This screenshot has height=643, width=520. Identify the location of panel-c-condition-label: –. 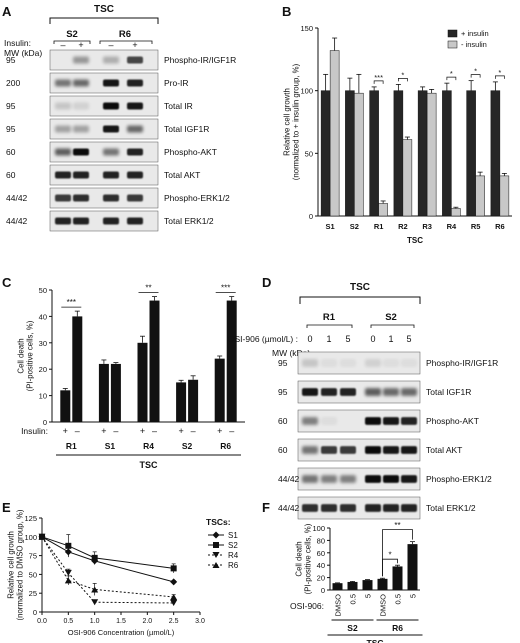
(154, 431).